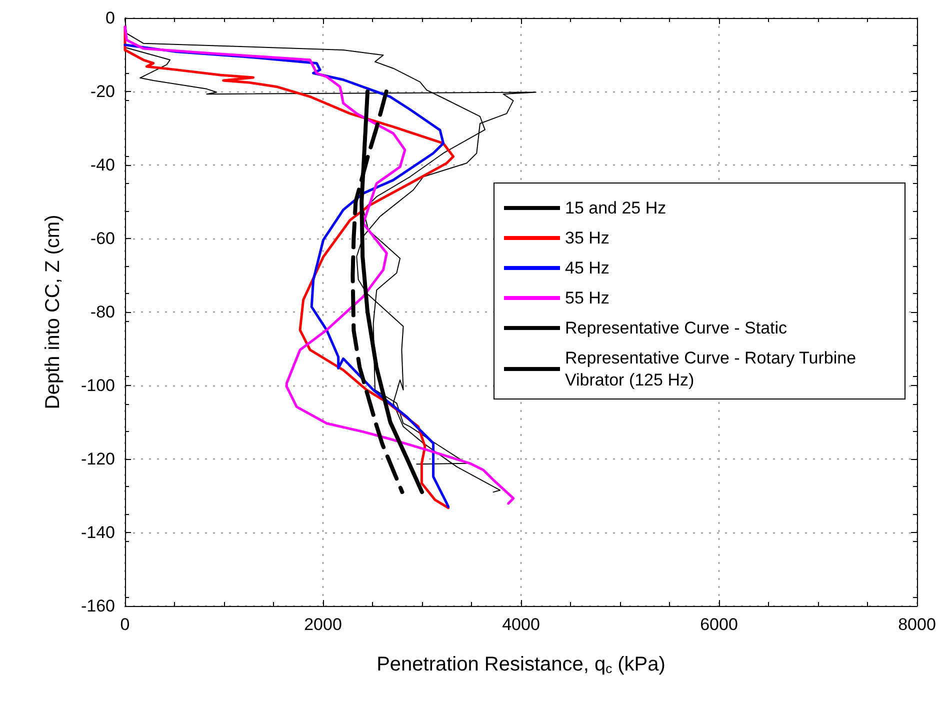  I want to click on legend-label: 45 Hz, so click(587, 268).